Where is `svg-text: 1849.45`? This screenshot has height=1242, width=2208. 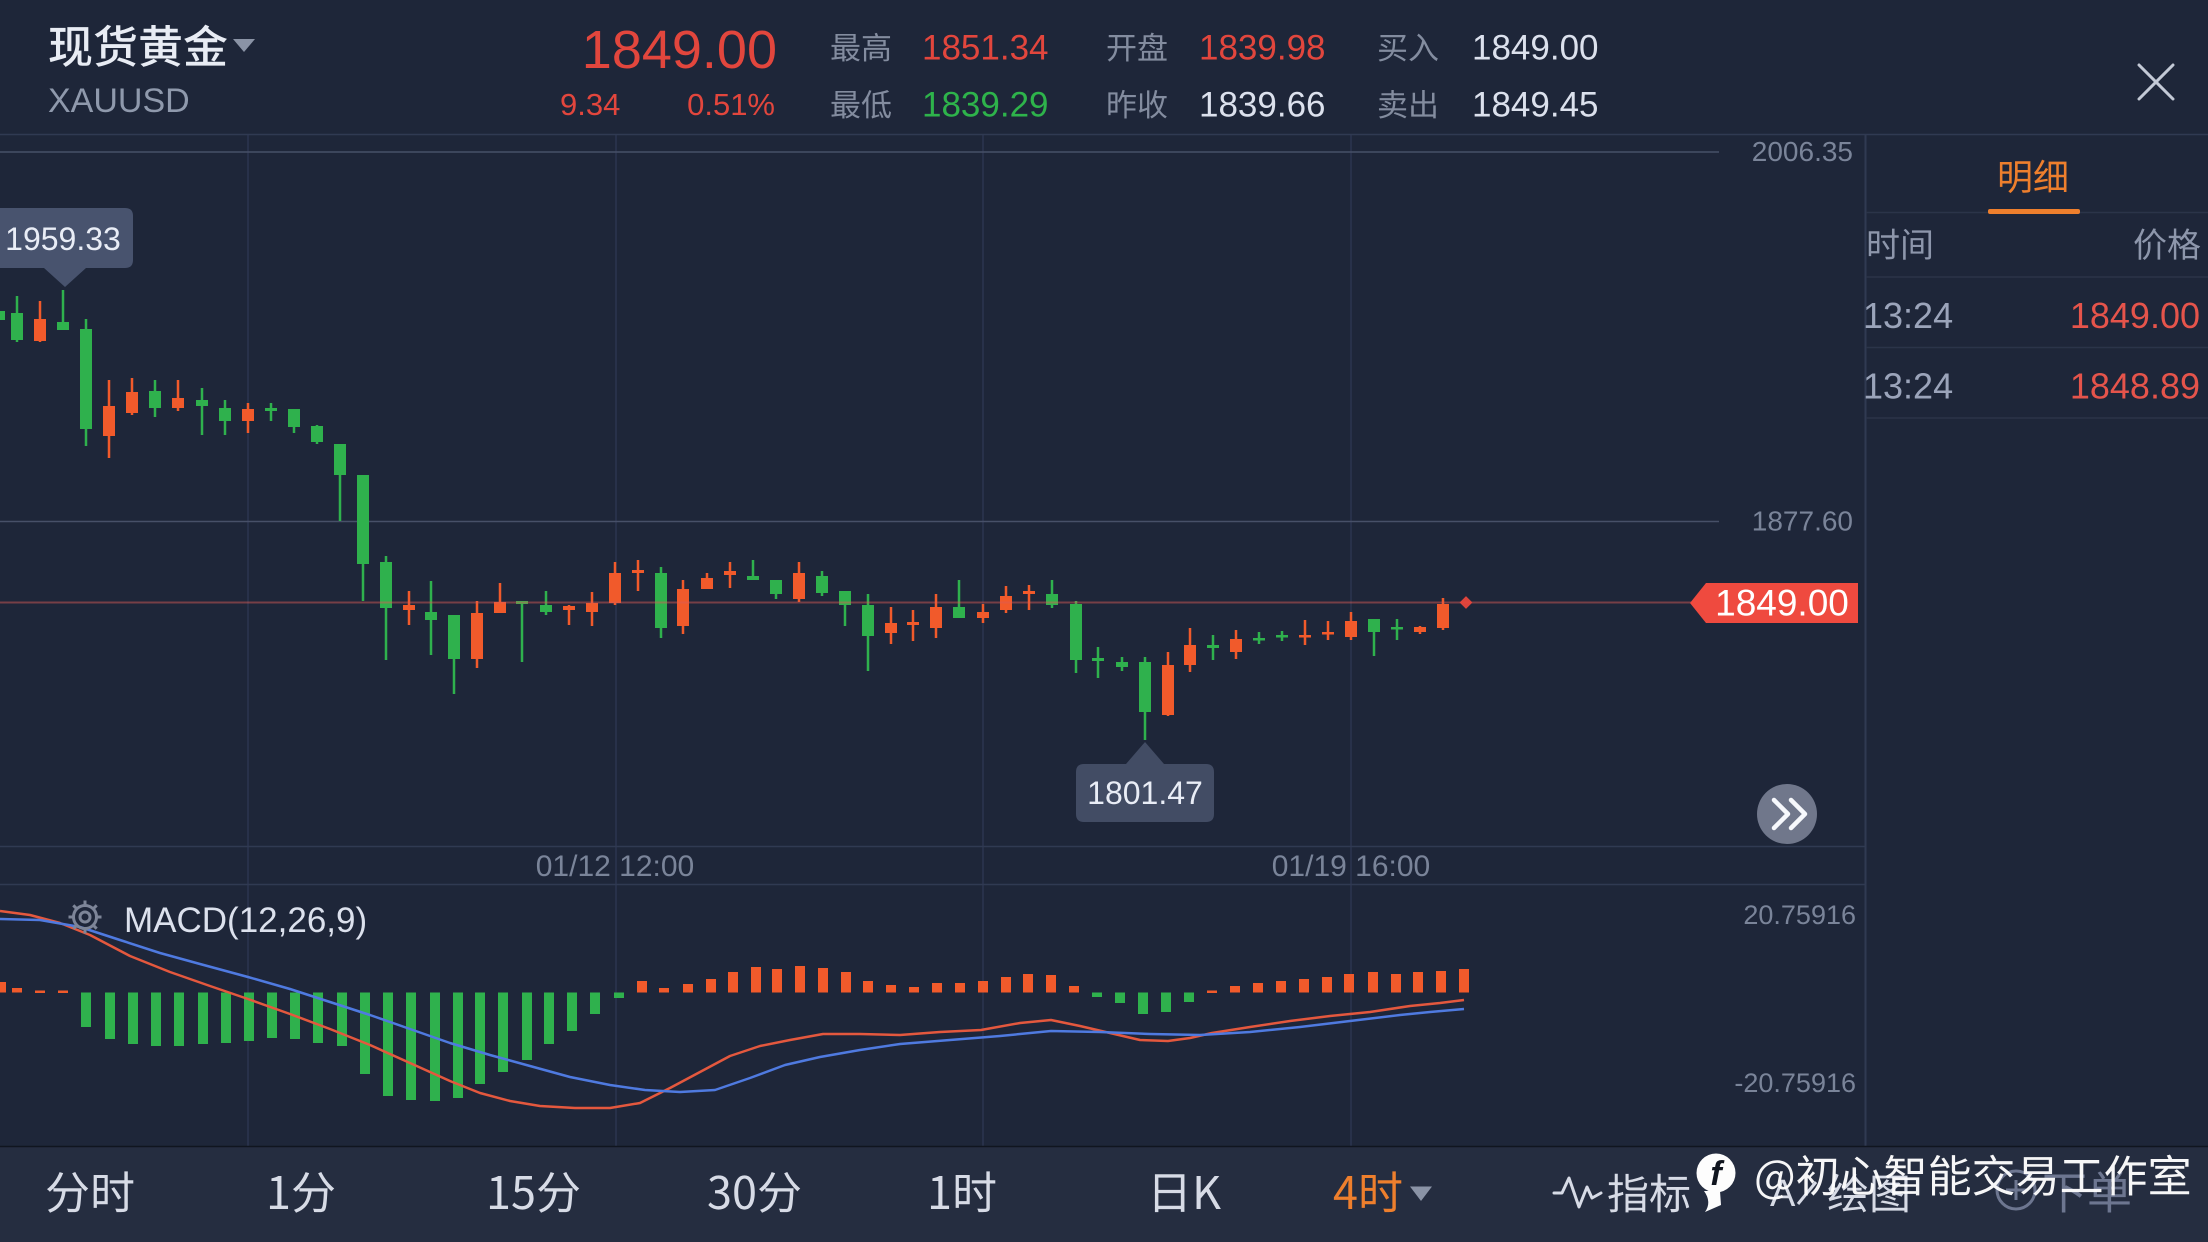
svg-text: 1849.45 is located at coordinates (1535, 105).